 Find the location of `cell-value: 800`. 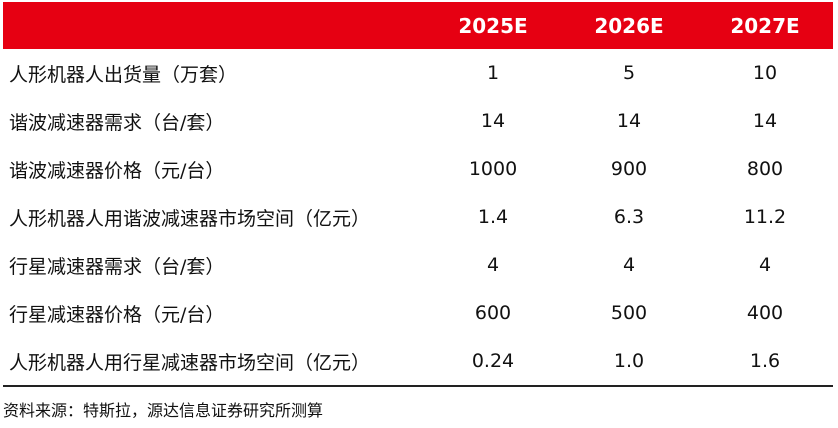

cell-value: 800 is located at coordinates (765, 169).